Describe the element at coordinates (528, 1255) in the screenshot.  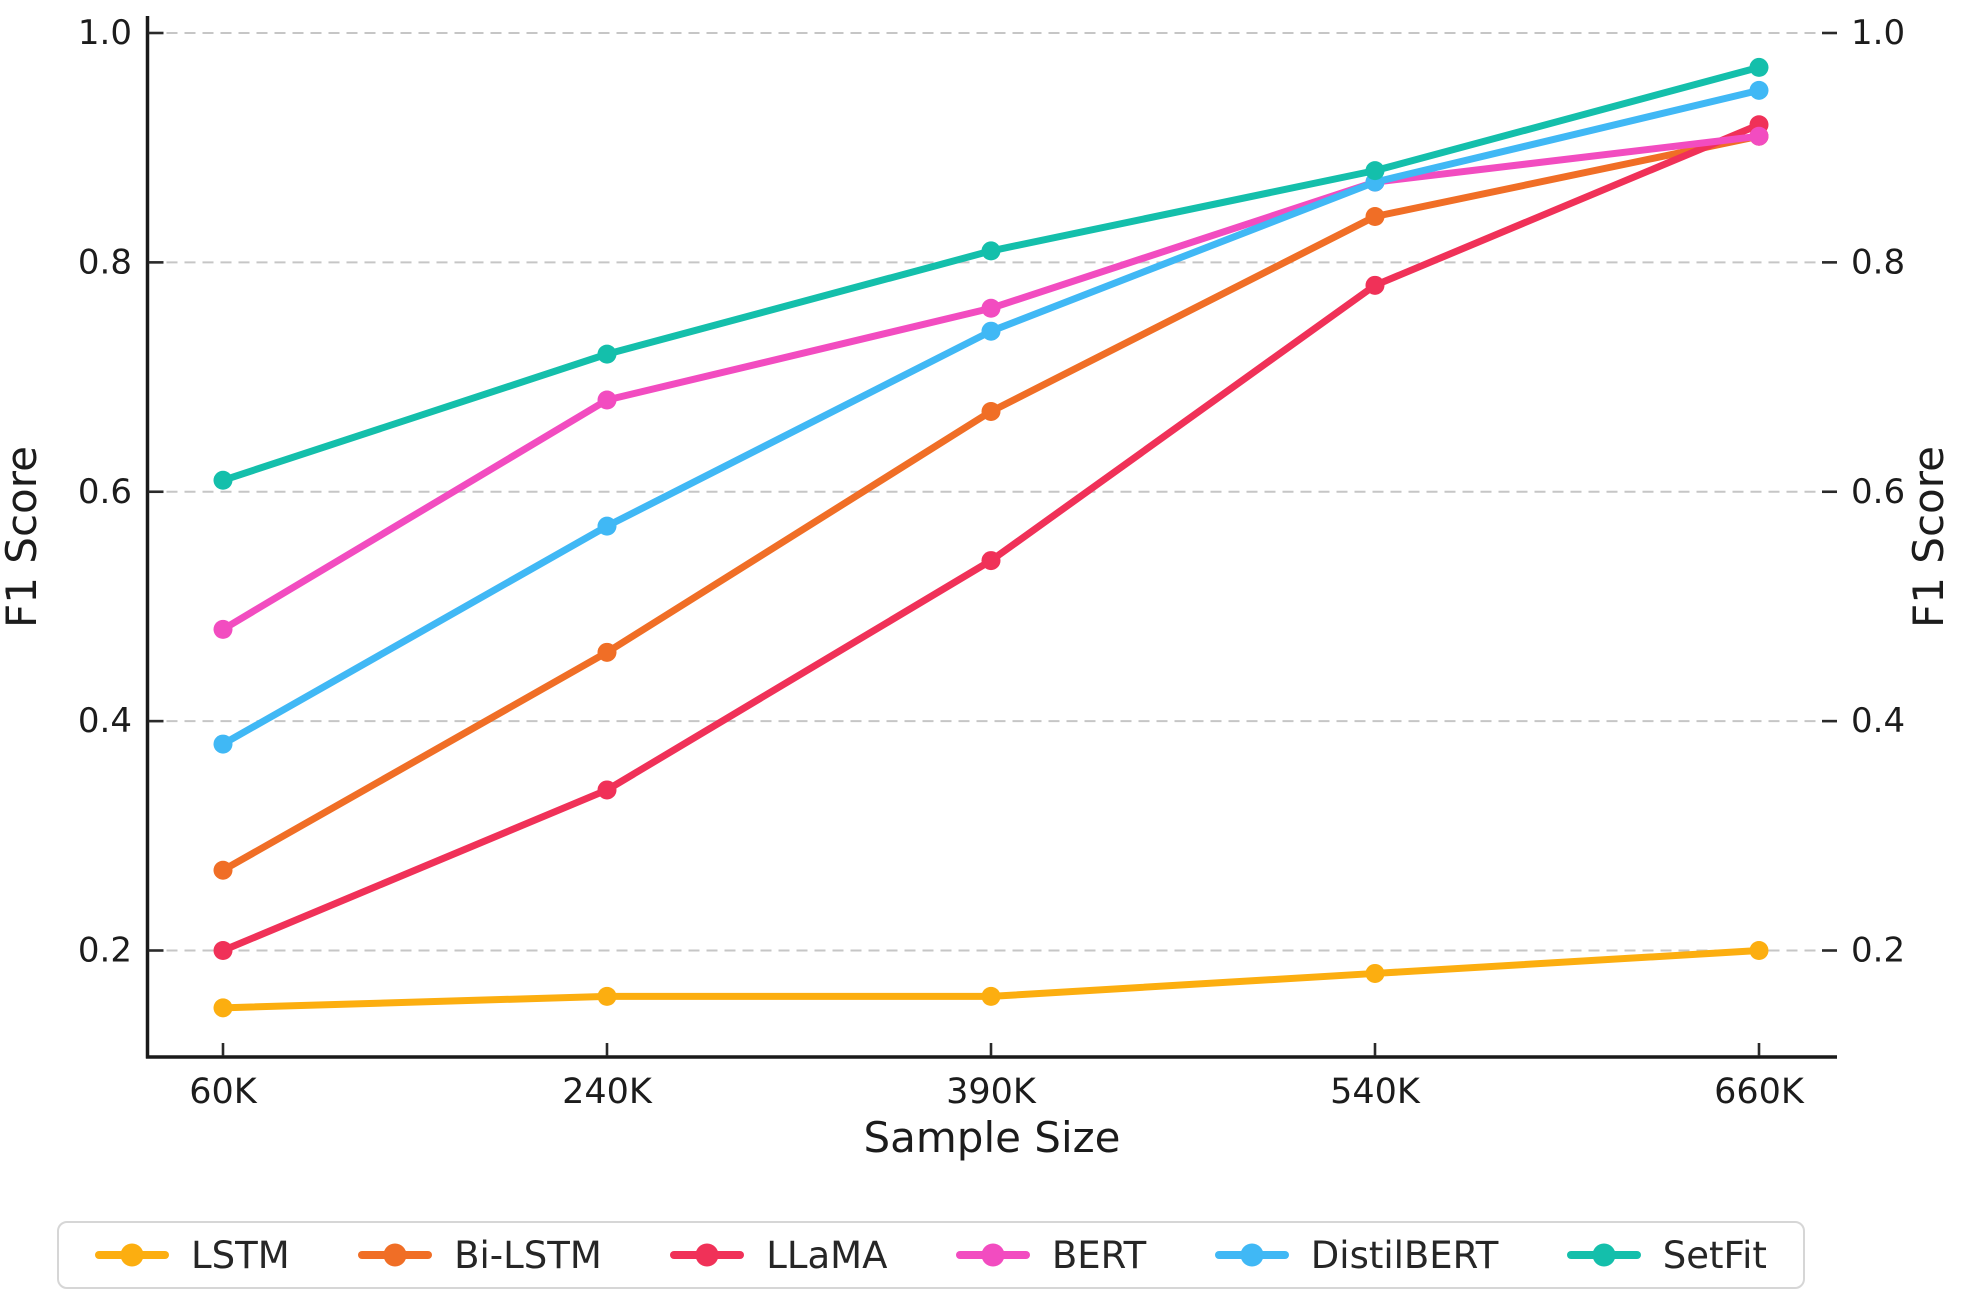
I see `legend-label: Bi-LSTM` at that location.